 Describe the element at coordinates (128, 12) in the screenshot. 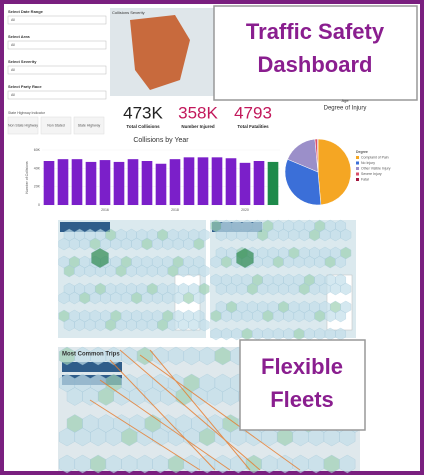

I see `map-legend: Collisions Severity` at that location.